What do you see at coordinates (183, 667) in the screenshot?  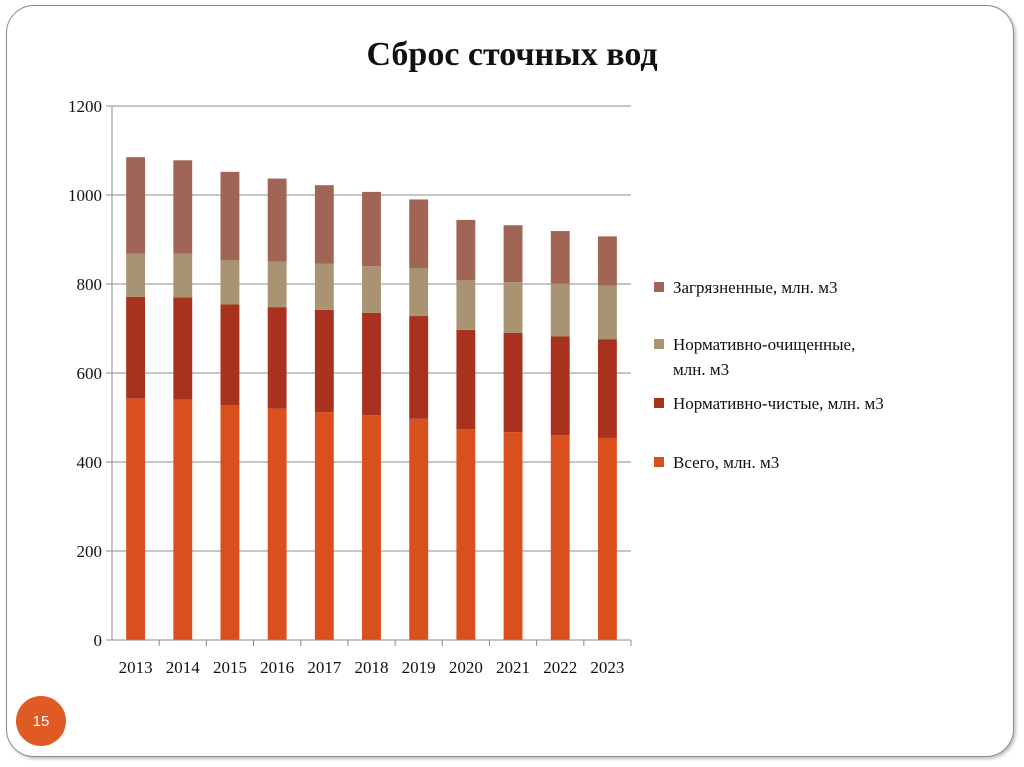 I see `x-tick-label: 2014` at bounding box center [183, 667].